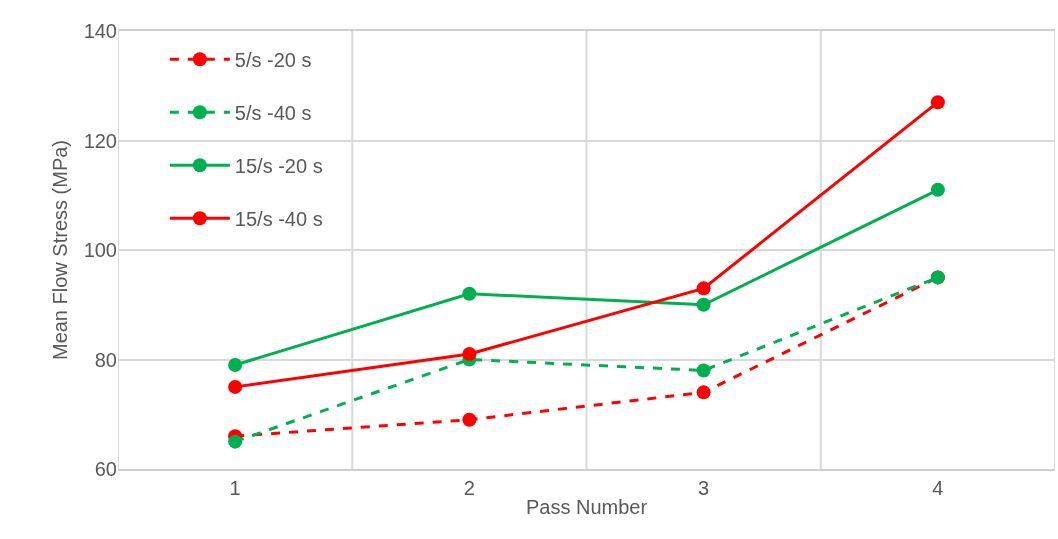 The image size is (1058, 539). What do you see at coordinates (273, 113) in the screenshot?
I see `legend-label: 5/s -40 s` at bounding box center [273, 113].